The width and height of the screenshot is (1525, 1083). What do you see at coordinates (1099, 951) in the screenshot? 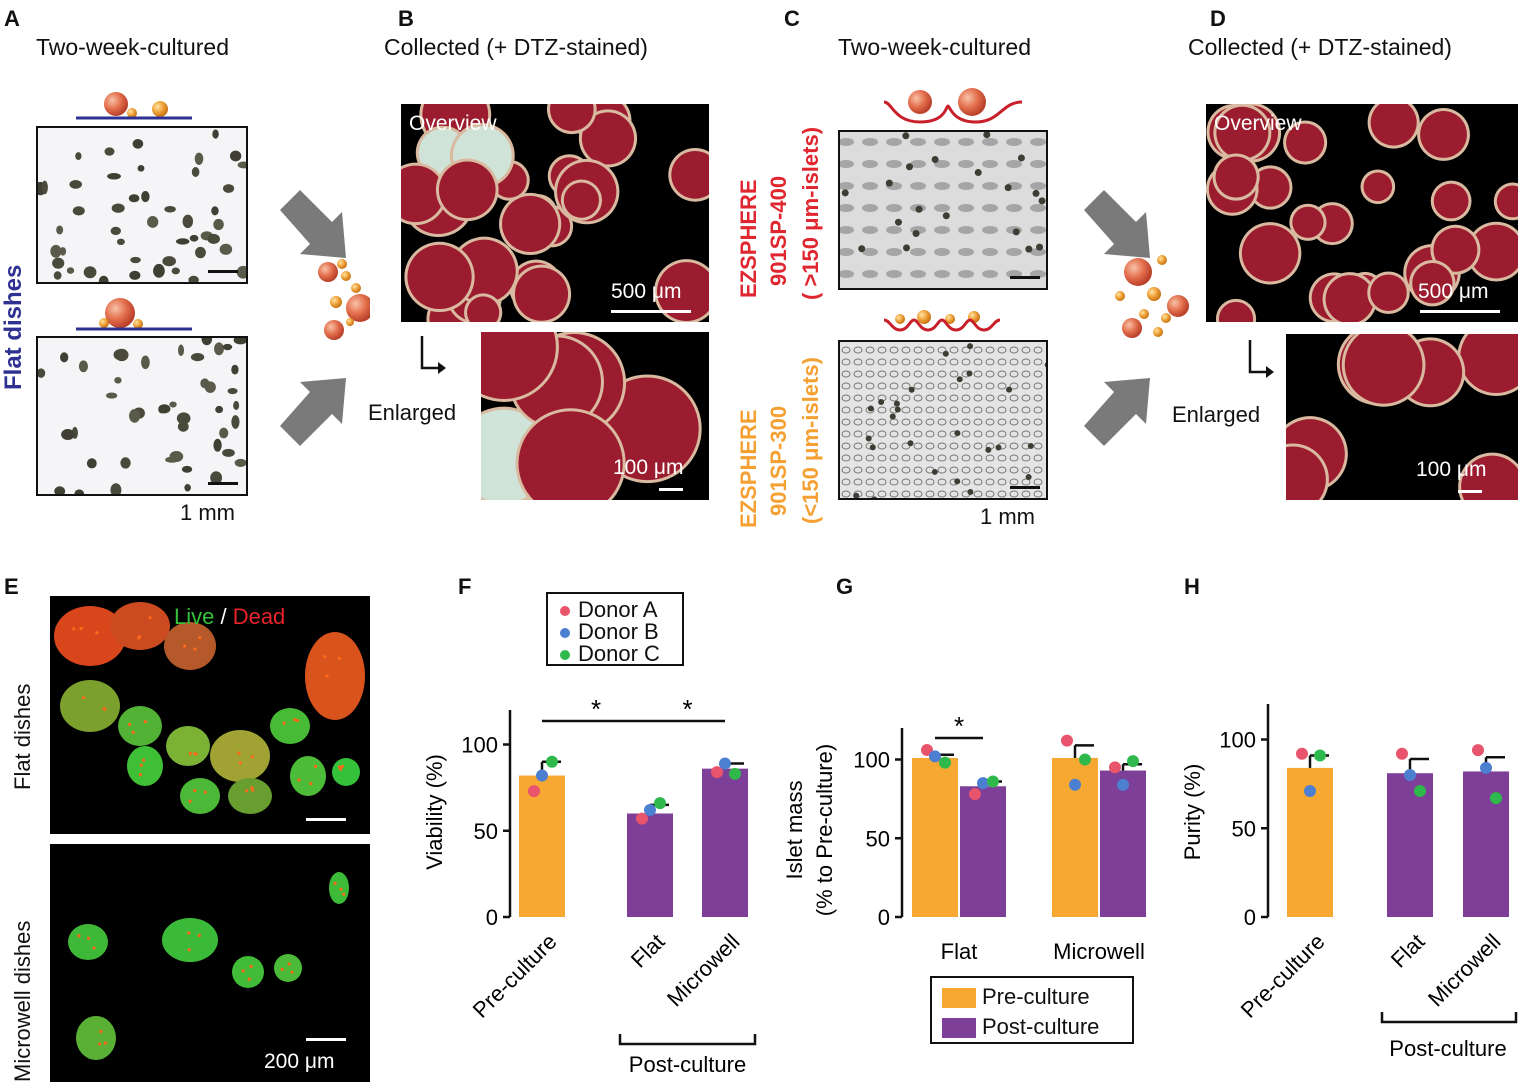
I see `islet-mass-x-label: Microwell` at bounding box center [1099, 951].